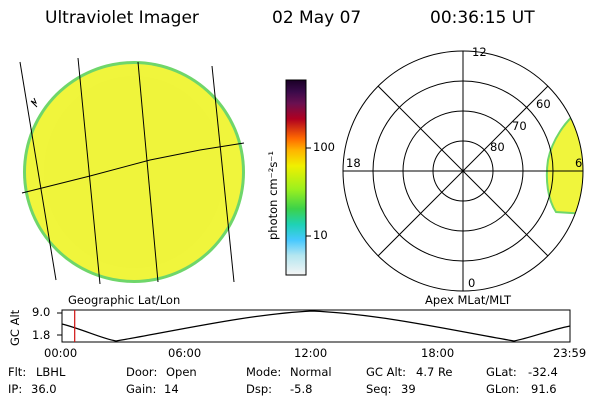 The height and width of the screenshot is (400, 600). Describe the element at coordinates (324, 147) in the screenshot. I see `colorbar-label-100: 100` at that location.